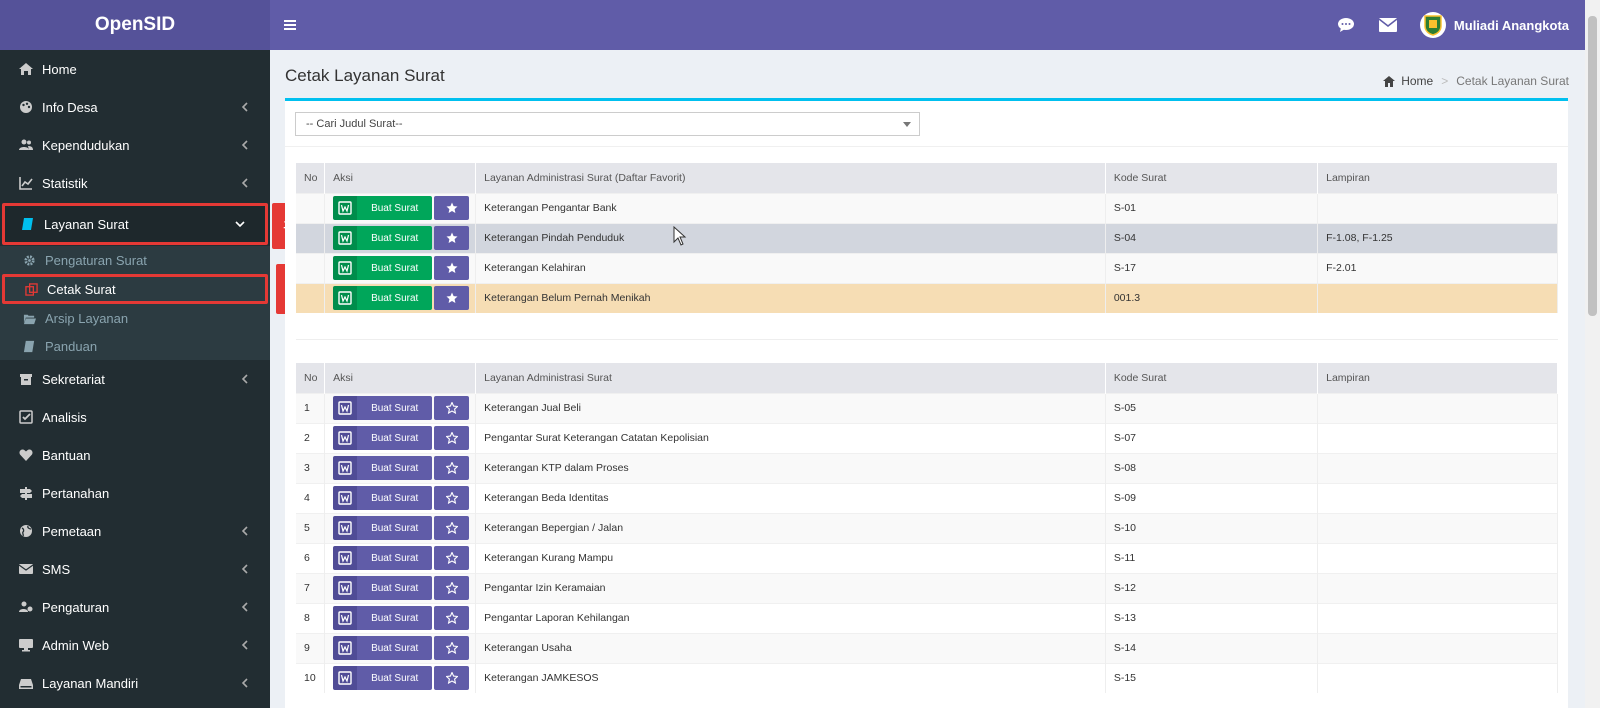 This screenshot has height=708, width=1600. Describe the element at coordinates (135, 683) in the screenshot. I see `sidebar-item-layanan-mandiri: Layanan Mandiri` at that location.